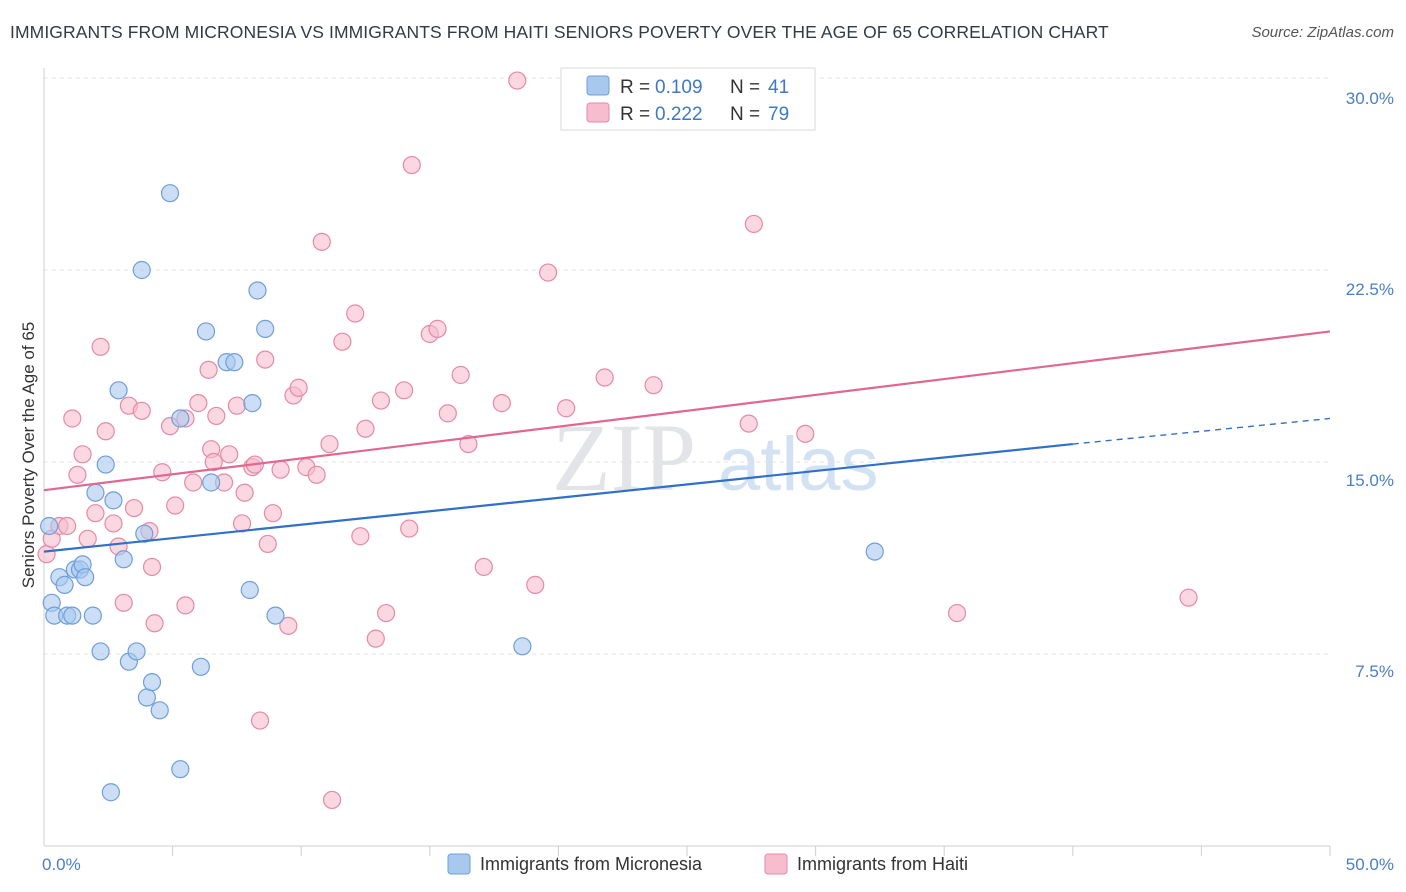  Describe the element at coordinates (688, 99) in the screenshot. I see `correlation-legend: R = 0.109 N = 41 R = 0.222 N = 79` at that location.